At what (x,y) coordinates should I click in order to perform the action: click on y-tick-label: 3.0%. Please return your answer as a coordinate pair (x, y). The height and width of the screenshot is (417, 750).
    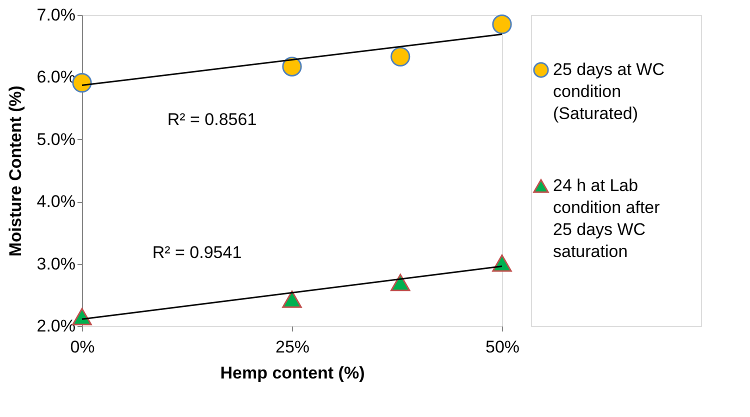
    Looking at the image, I should click on (56, 264).